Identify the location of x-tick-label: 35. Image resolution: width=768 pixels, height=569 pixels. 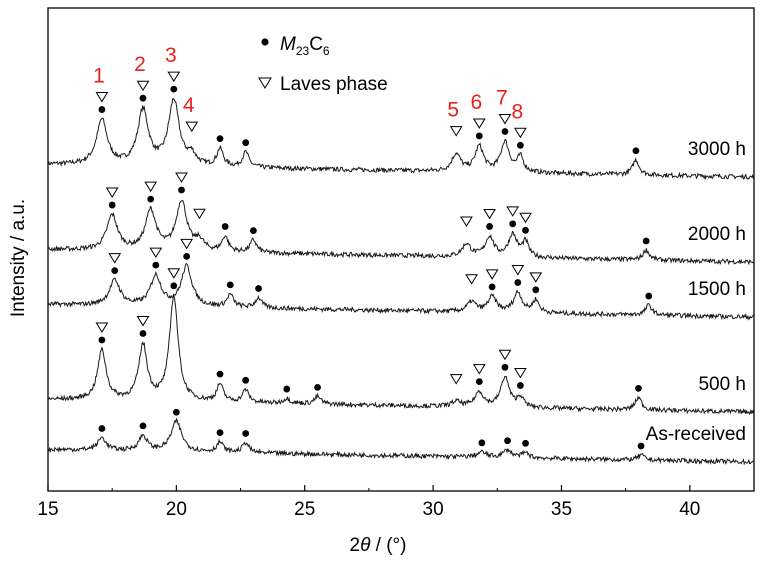
(561, 509).